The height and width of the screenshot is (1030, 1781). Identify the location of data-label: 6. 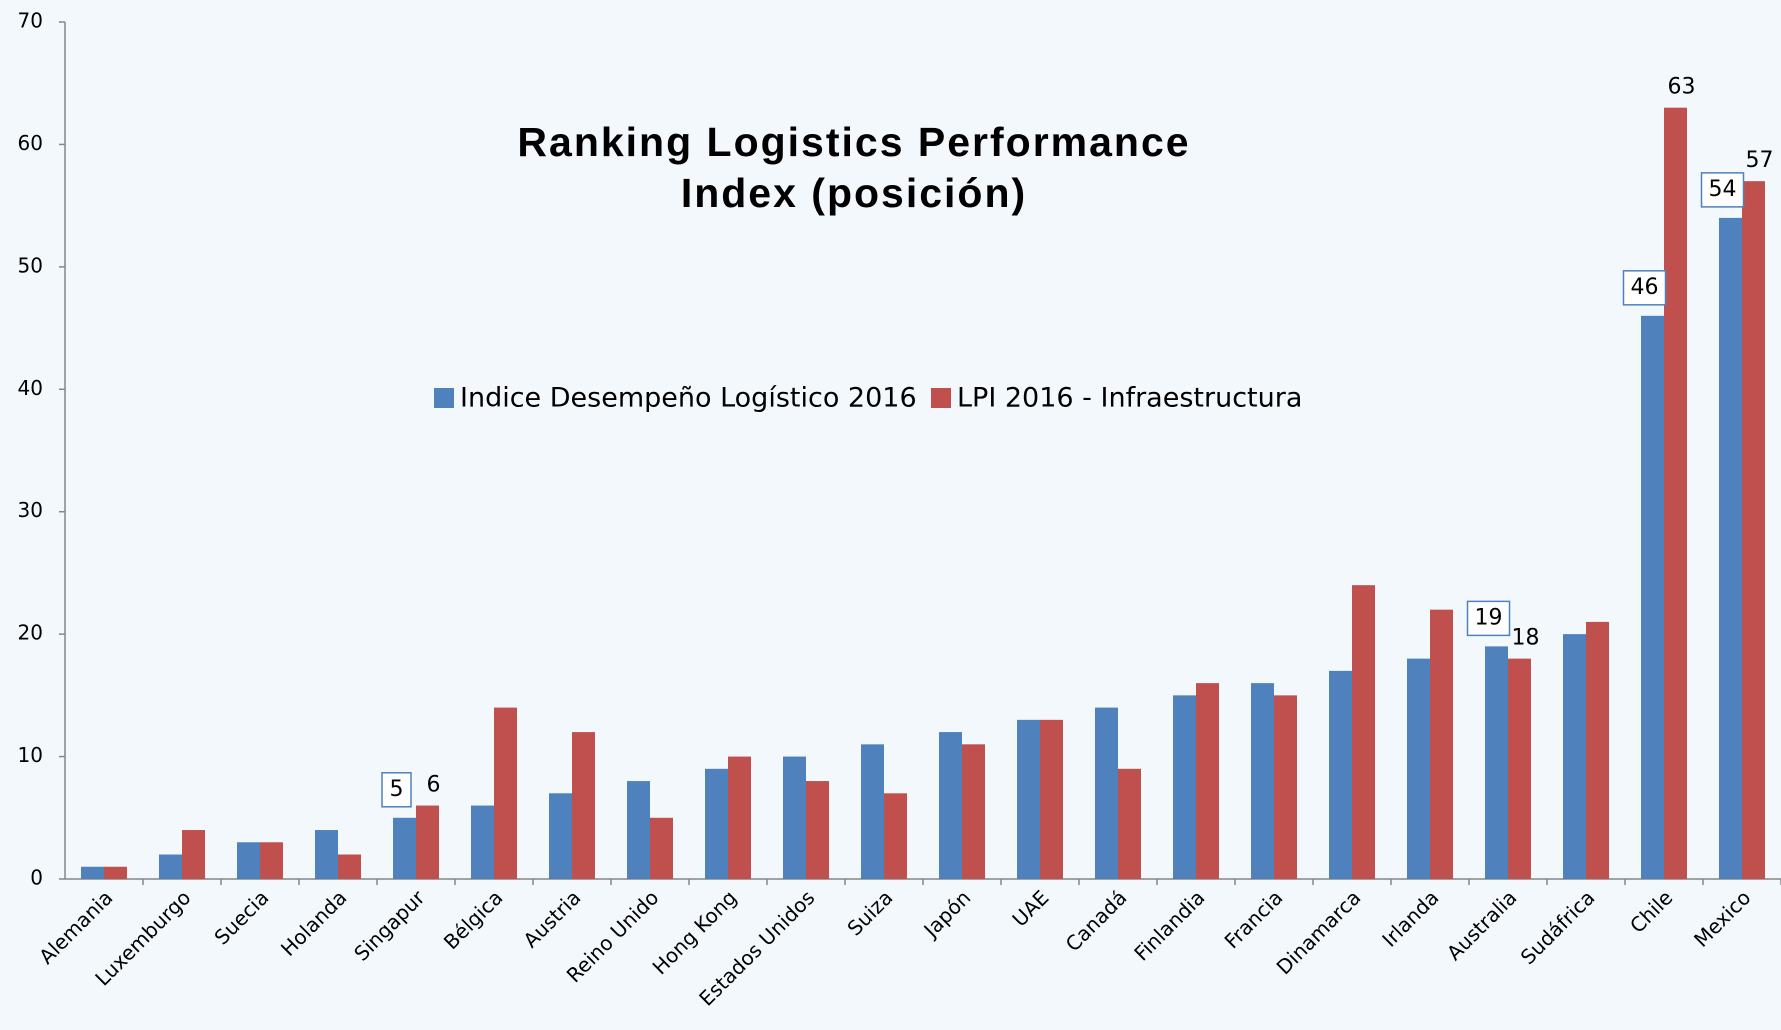
(434, 785).